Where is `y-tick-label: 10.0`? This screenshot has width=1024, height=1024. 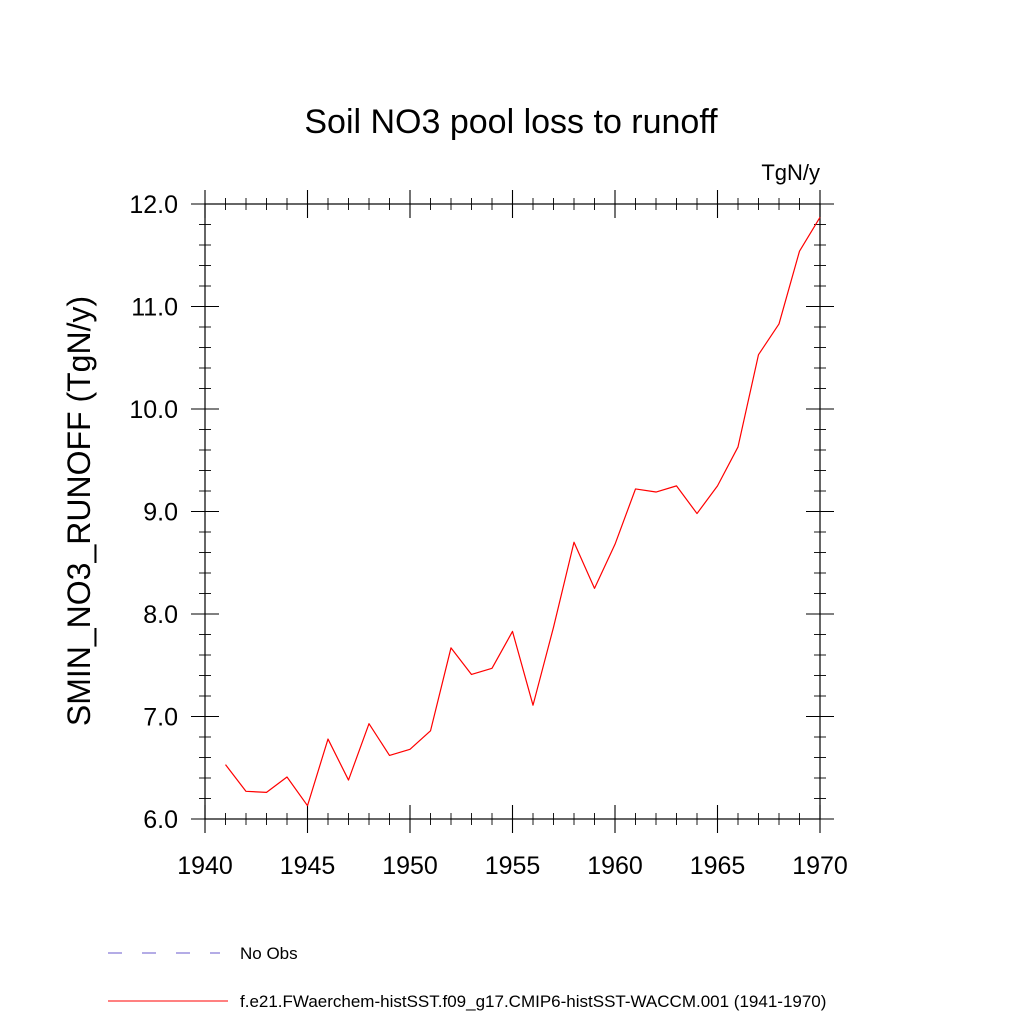
y-tick-label: 10.0 is located at coordinates (153, 410).